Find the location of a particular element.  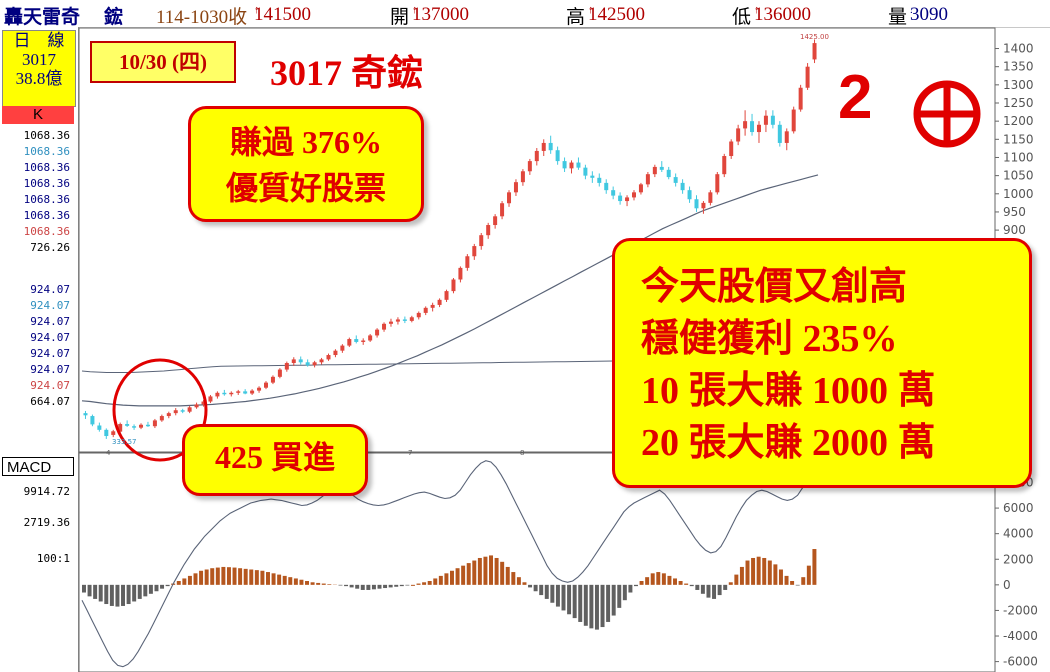

today-line-4: 20 張大賺 2000 萬 is located at coordinates (788, 443).